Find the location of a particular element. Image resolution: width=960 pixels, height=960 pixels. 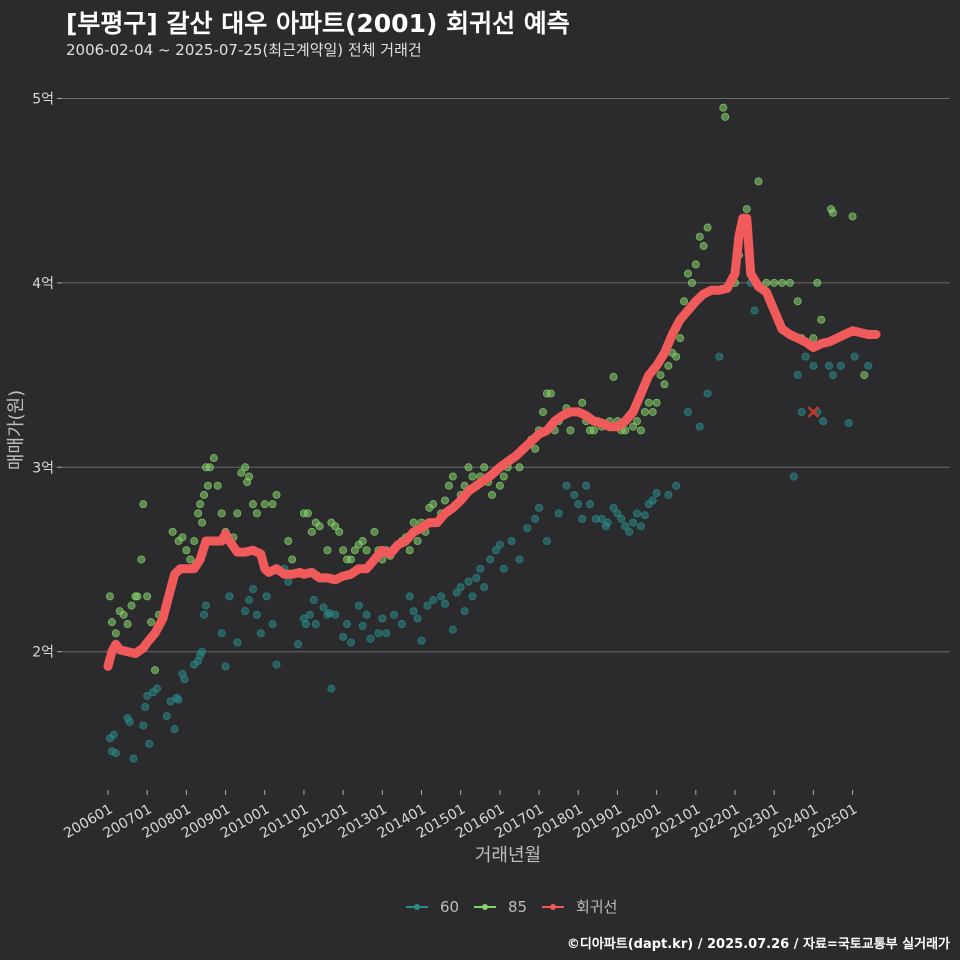

y-tick-label: 2억 is located at coordinates (43, 653).